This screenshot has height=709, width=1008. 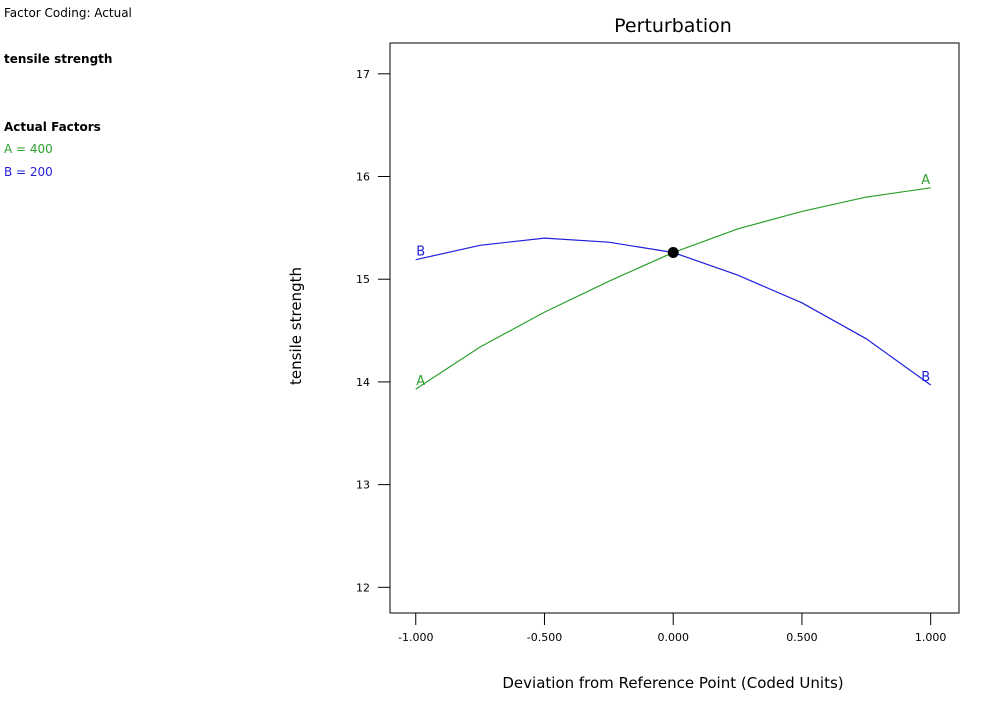 I want to click on reference-point-marker, so click(x=673, y=253).